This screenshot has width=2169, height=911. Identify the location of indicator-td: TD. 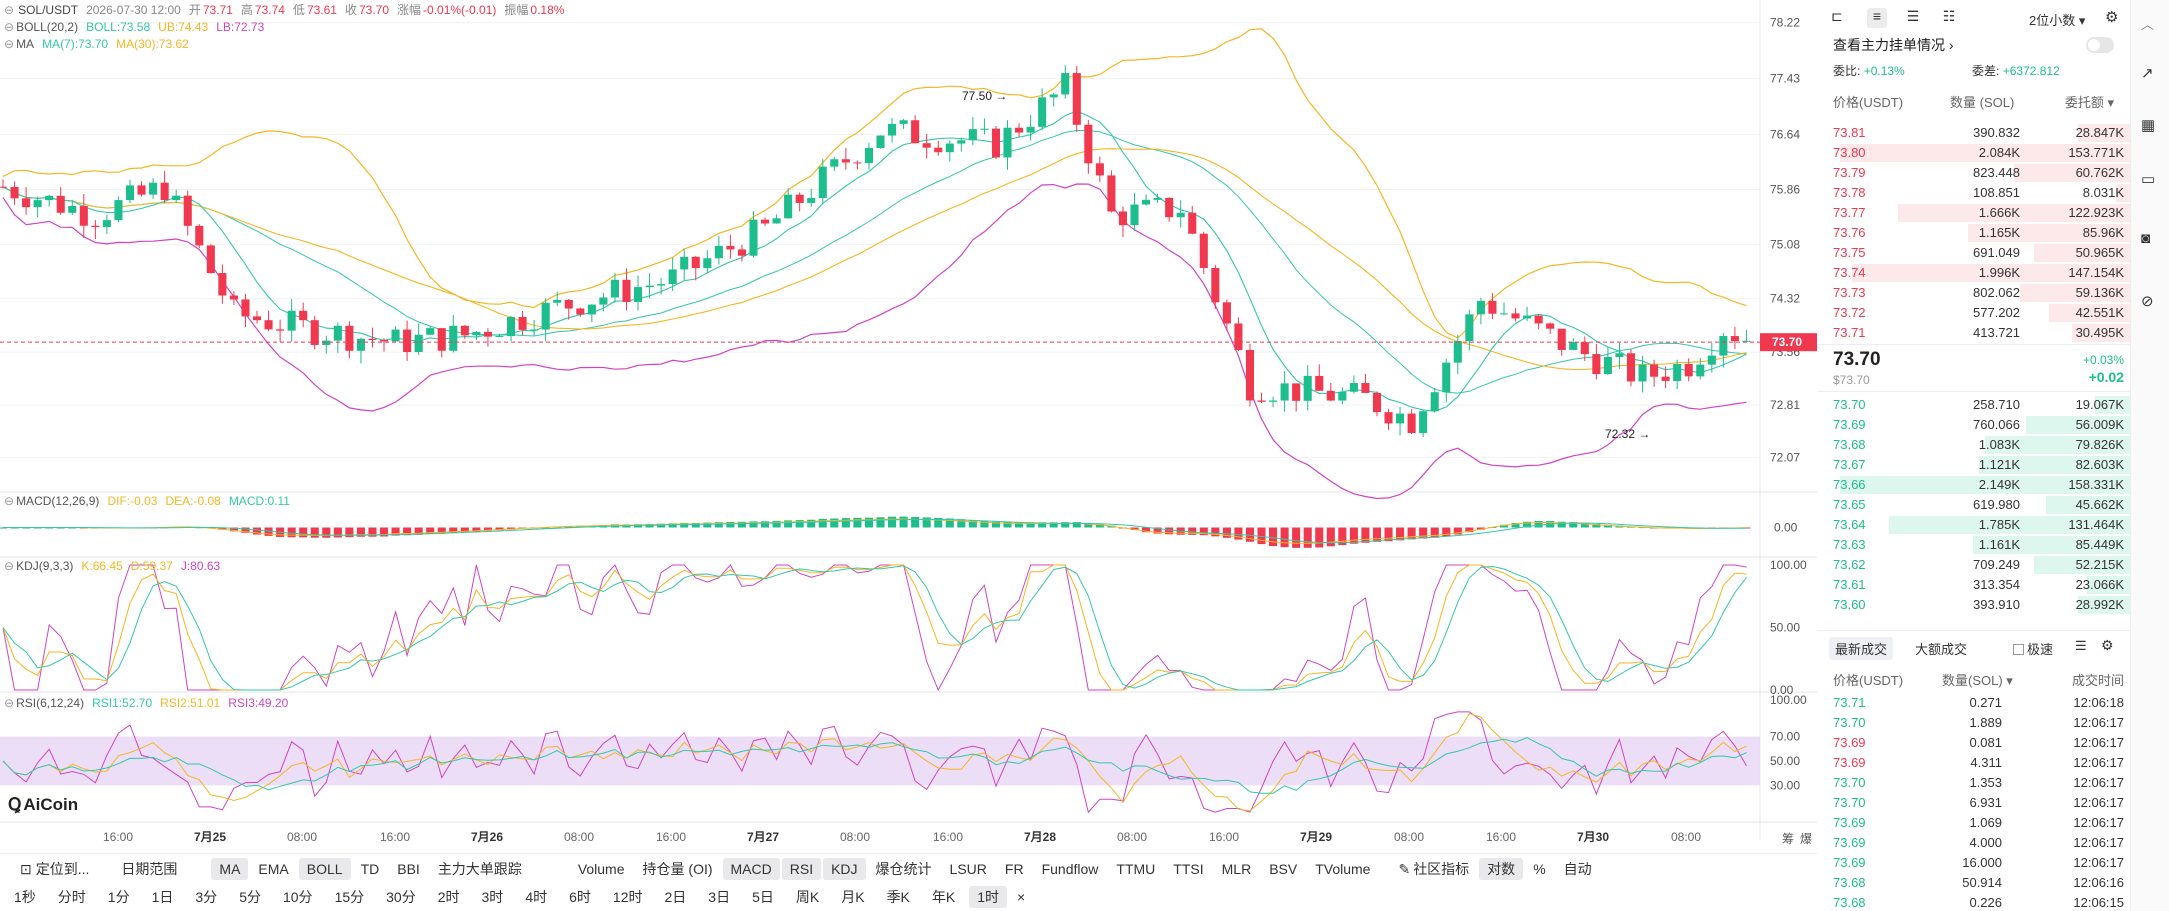
(370, 868).